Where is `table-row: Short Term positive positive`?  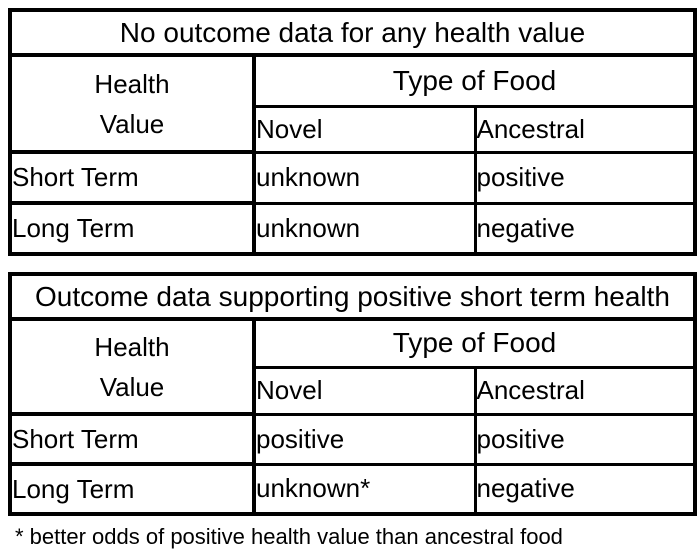 table-row: Short Term positive positive is located at coordinates (352, 439).